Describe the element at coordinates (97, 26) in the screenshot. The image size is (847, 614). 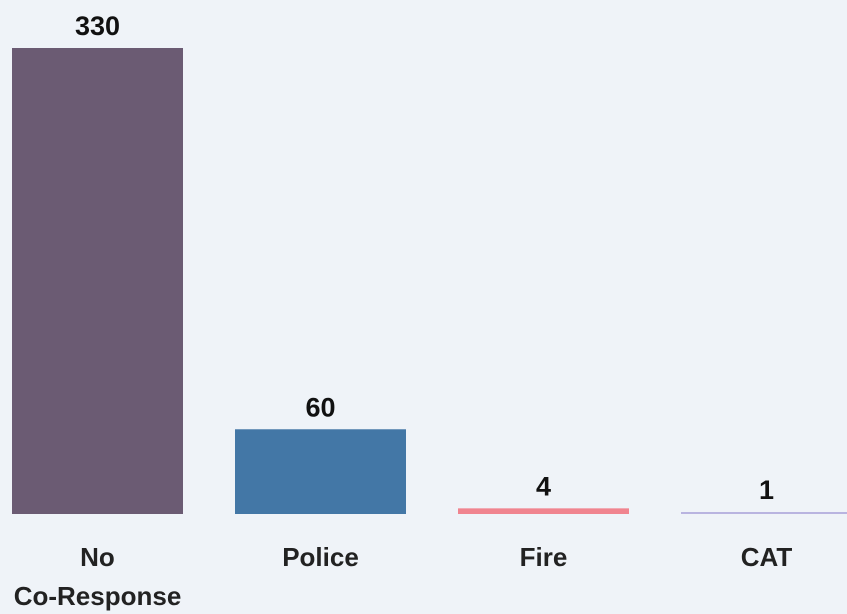
I see `data-label-0: 330` at that location.